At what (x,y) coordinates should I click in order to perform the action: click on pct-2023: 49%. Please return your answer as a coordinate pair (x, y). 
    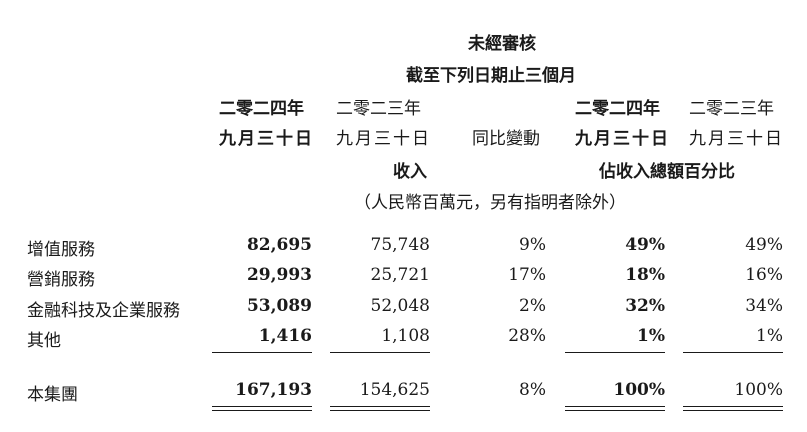
    Looking at the image, I should click on (764, 245).